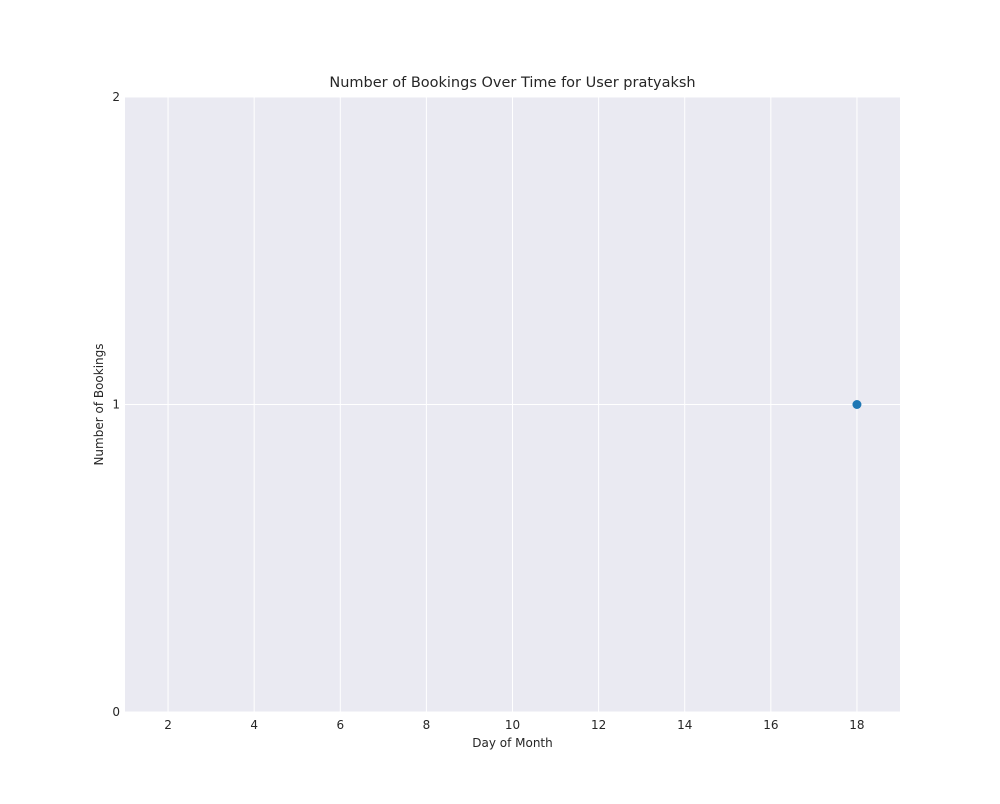  Describe the element at coordinates (254, 725) in the screenshot. I see `x-tick-label: 4` at that location.